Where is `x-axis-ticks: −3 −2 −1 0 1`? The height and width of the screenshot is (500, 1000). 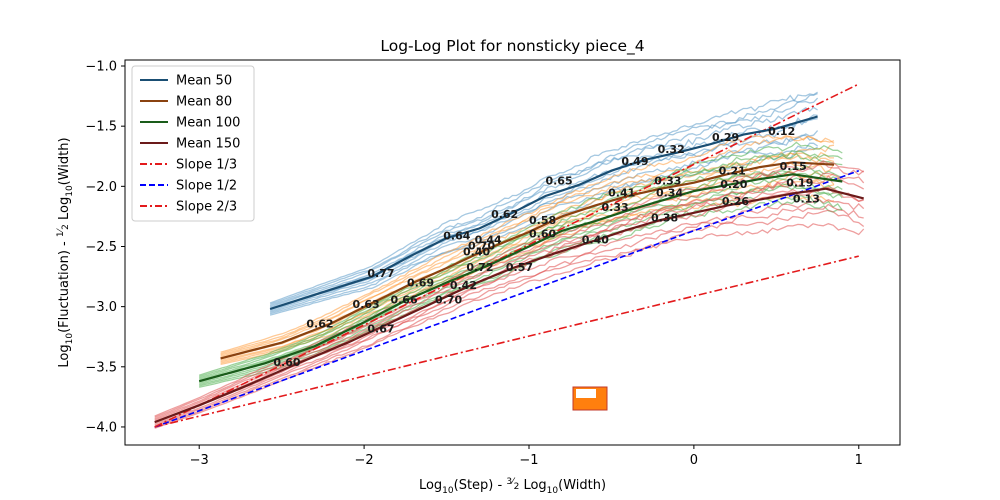 x-axis-ticks: −3 −2 −1 0 1 is located at coordinates (526, 456).